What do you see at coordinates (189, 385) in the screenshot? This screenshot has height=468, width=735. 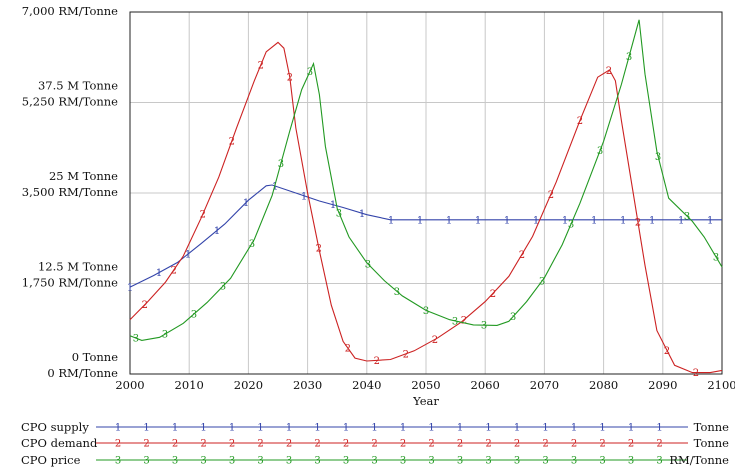 I see `x-tick-label: 2010` at bounding box center [189, 385].